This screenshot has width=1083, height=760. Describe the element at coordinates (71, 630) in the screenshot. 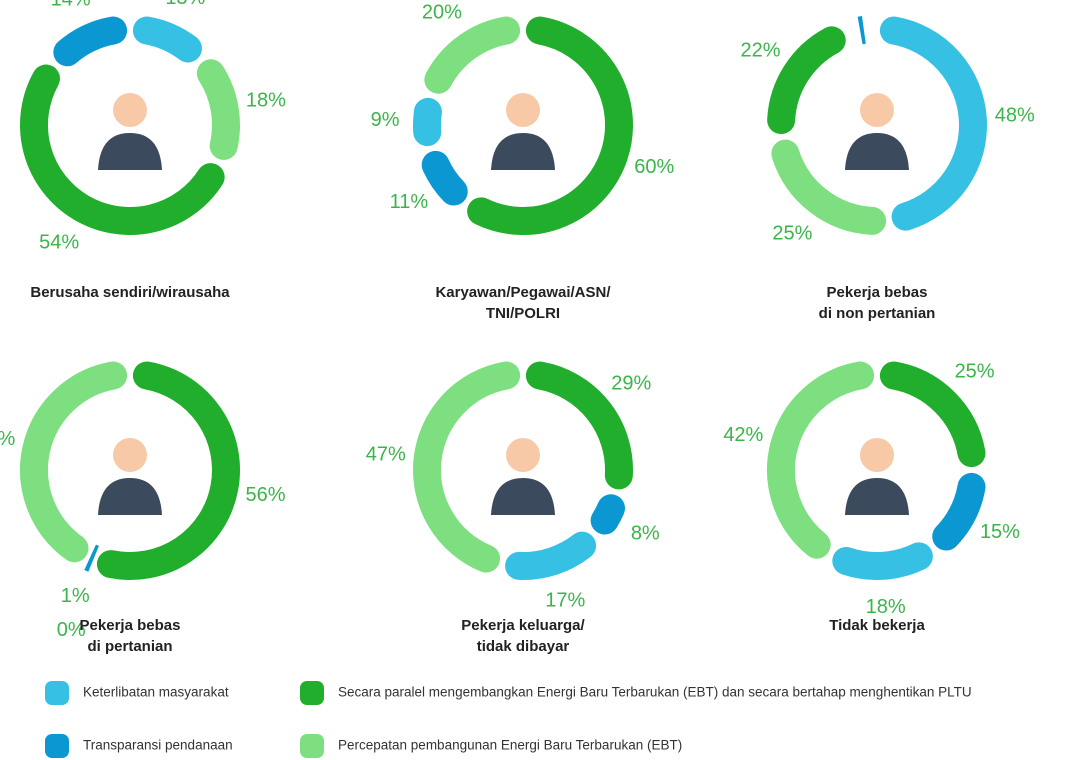

I see `value-label: 0%` at that location.